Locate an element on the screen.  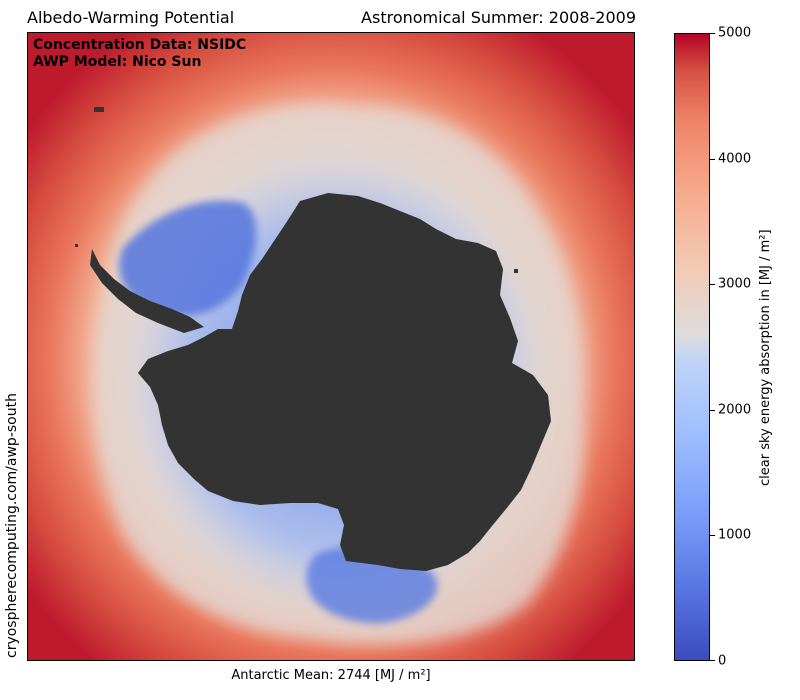
colorbar-tick-label: 0 is located at coordinates (722, 661).